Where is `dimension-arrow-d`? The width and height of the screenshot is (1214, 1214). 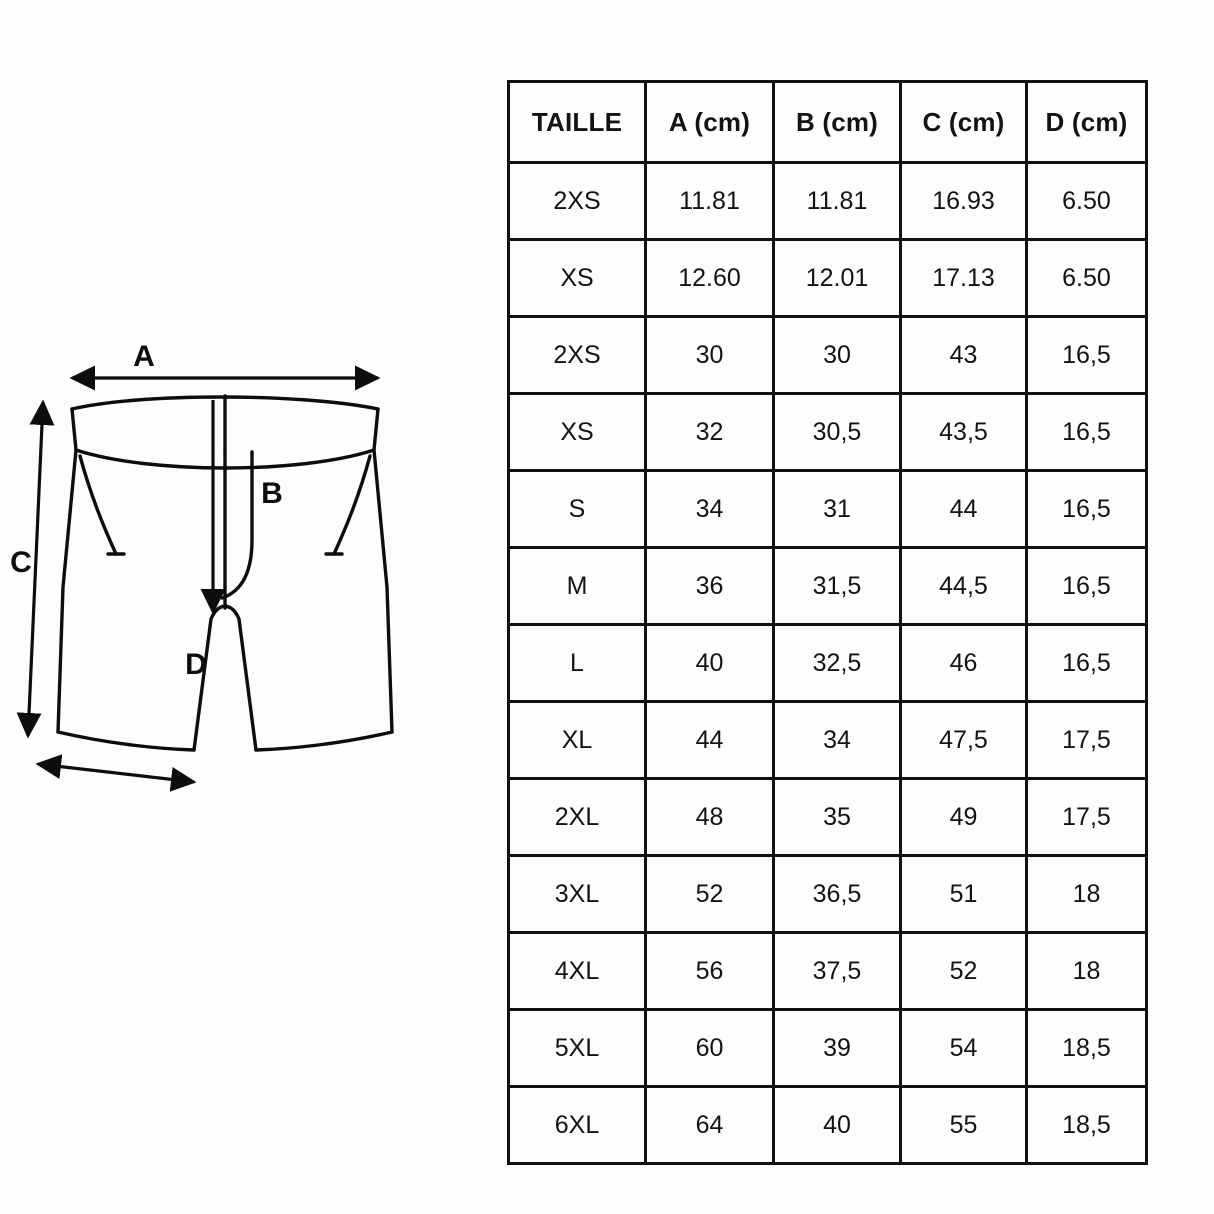
dimension-arrow-d is located at coordinates (116, 773).